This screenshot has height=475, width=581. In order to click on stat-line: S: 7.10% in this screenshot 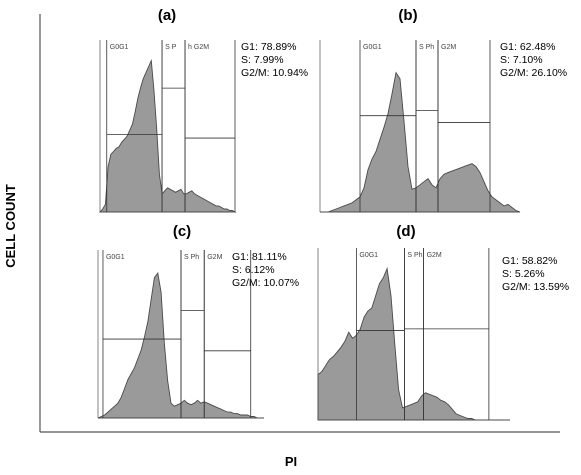, I will do `click(521, 60)`.